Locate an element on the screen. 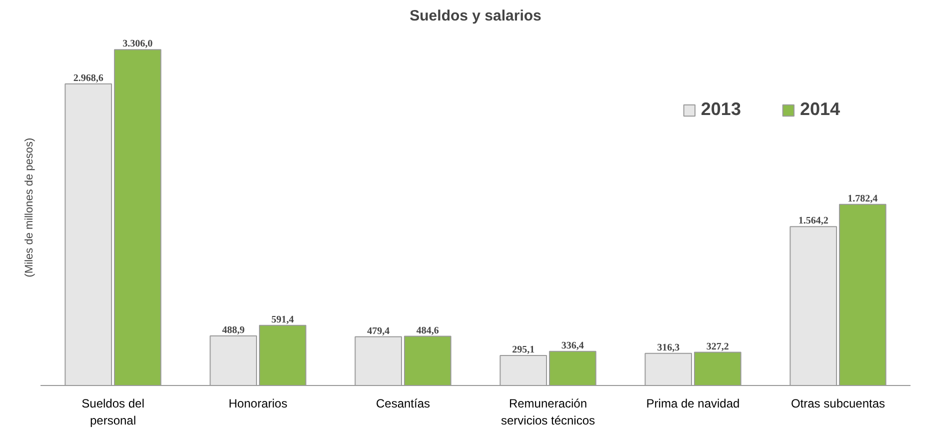 The height and width of the screenshot is (436, 925). y-axis-title: (Miles de millones de pesos) is located at coordinates (30, 208).